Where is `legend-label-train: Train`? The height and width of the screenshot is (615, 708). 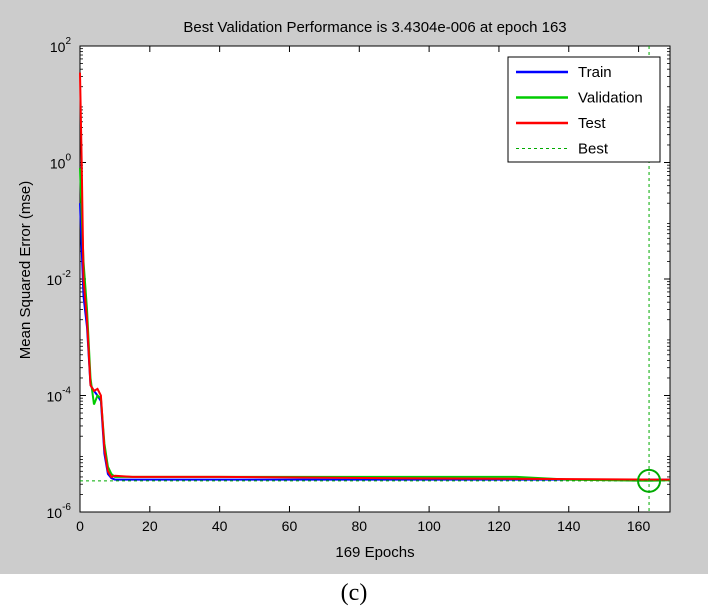
legend-label-train: Train is located at coordinates (595, 72).